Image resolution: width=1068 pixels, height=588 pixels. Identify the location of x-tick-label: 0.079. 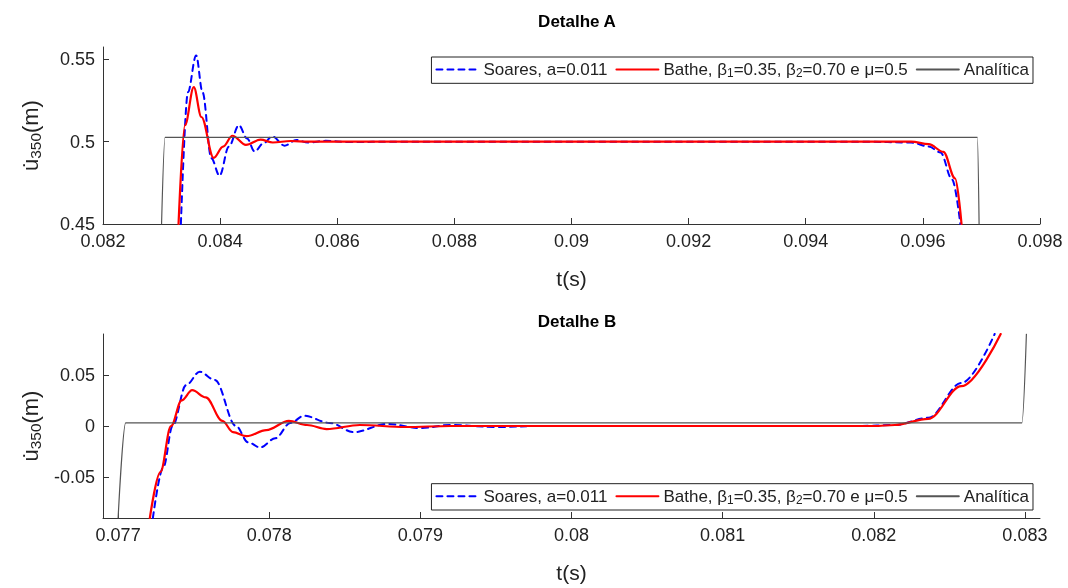
(420, 535).